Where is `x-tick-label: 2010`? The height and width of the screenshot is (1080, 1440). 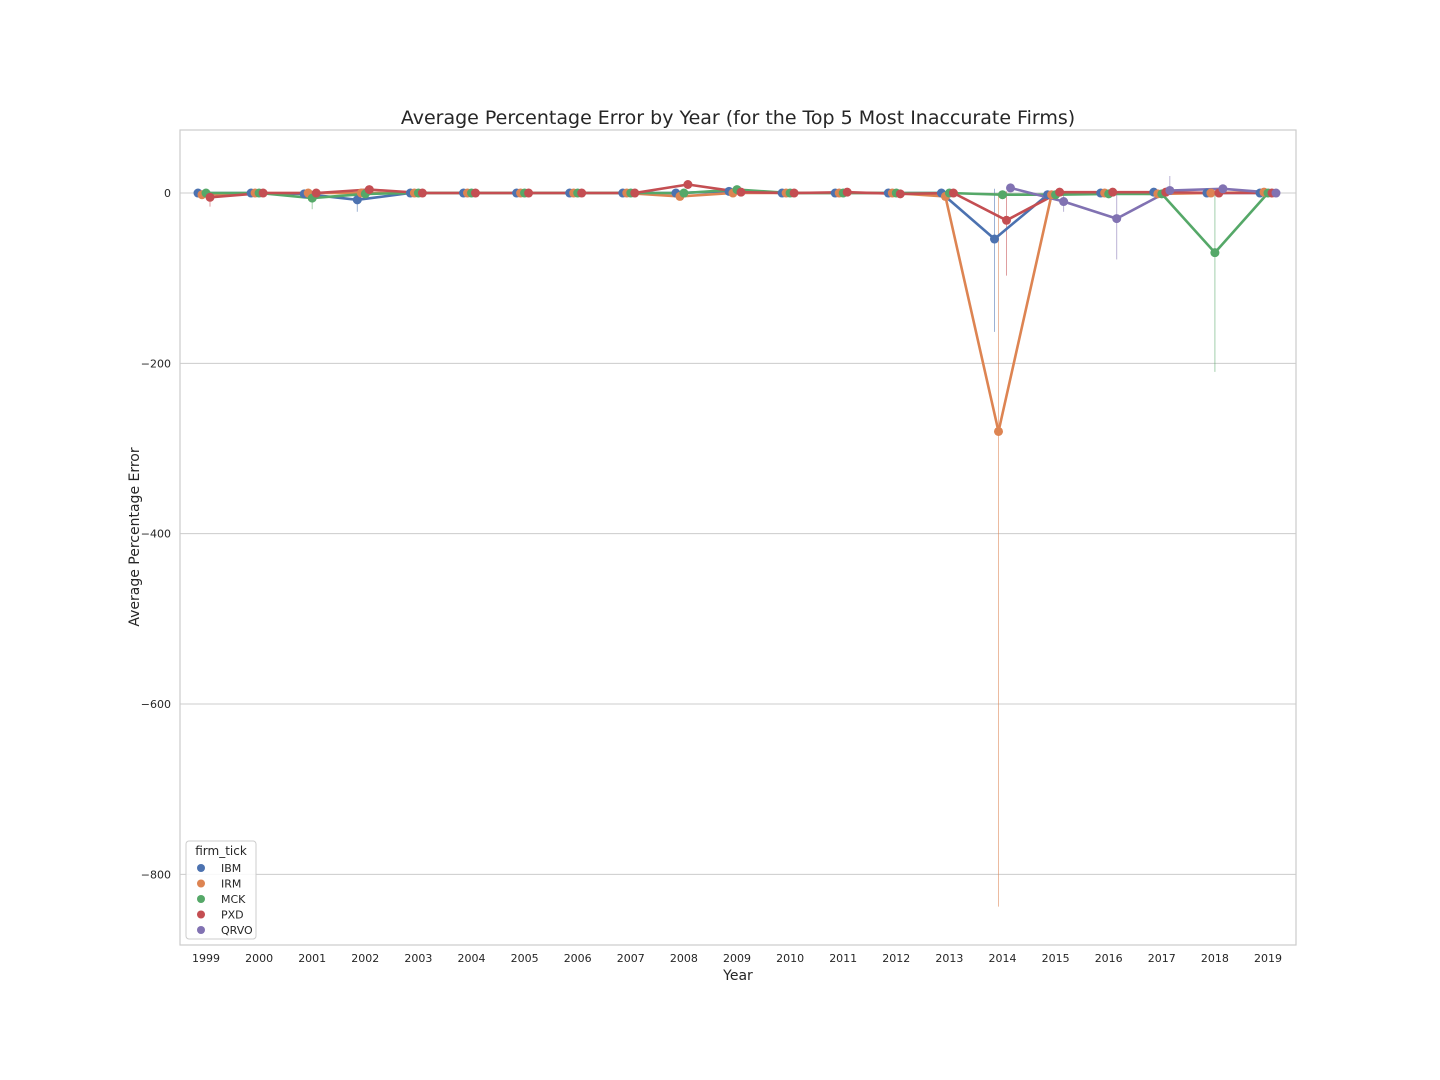
x-tick-label: 2010 is located at coordinates (790, 958).